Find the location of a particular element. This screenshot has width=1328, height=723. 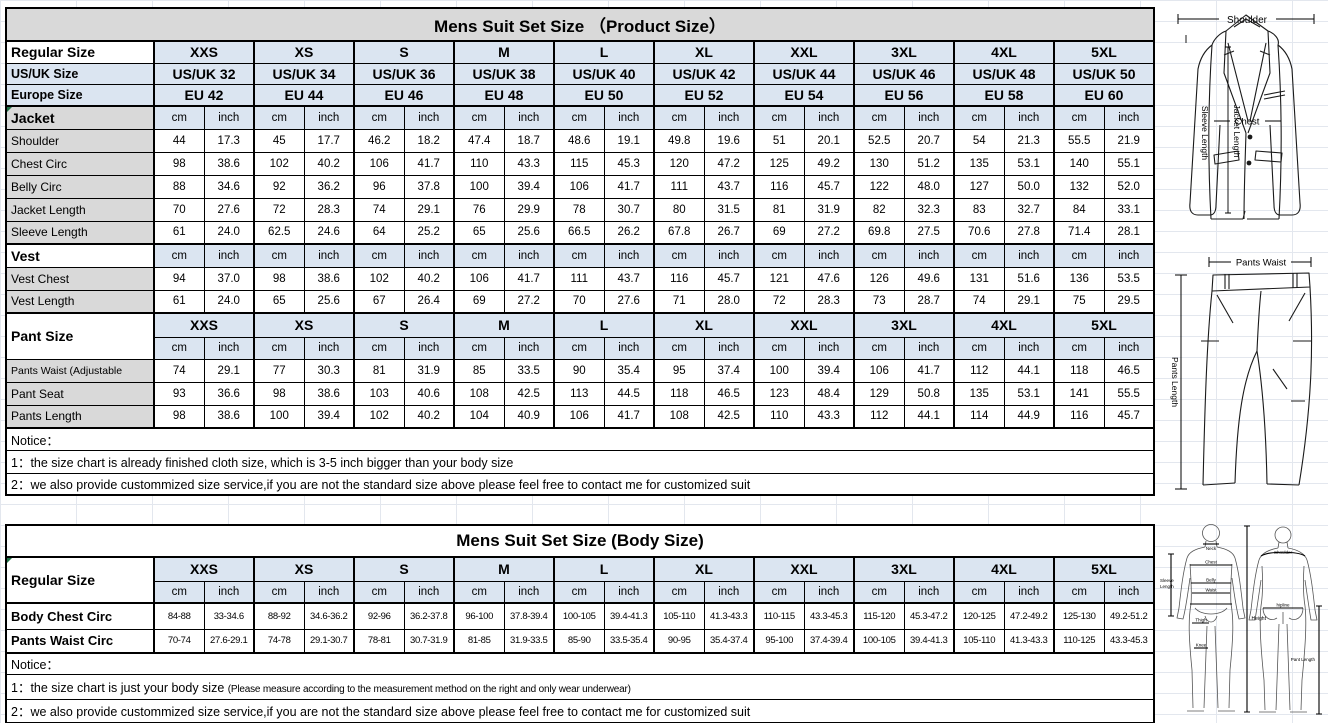

pants-measurement-diagram: Pants Waist Pants Length is located at coordinates (1241, 373).